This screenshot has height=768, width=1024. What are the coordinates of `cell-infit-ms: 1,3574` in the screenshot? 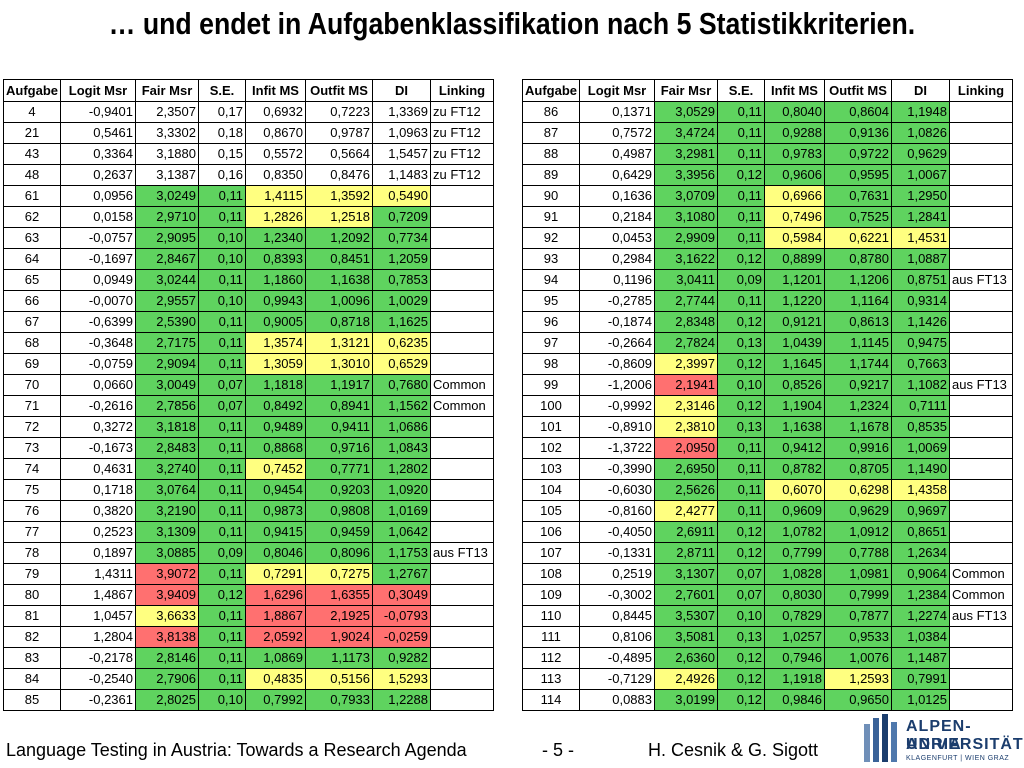 It's located at (275, 343).